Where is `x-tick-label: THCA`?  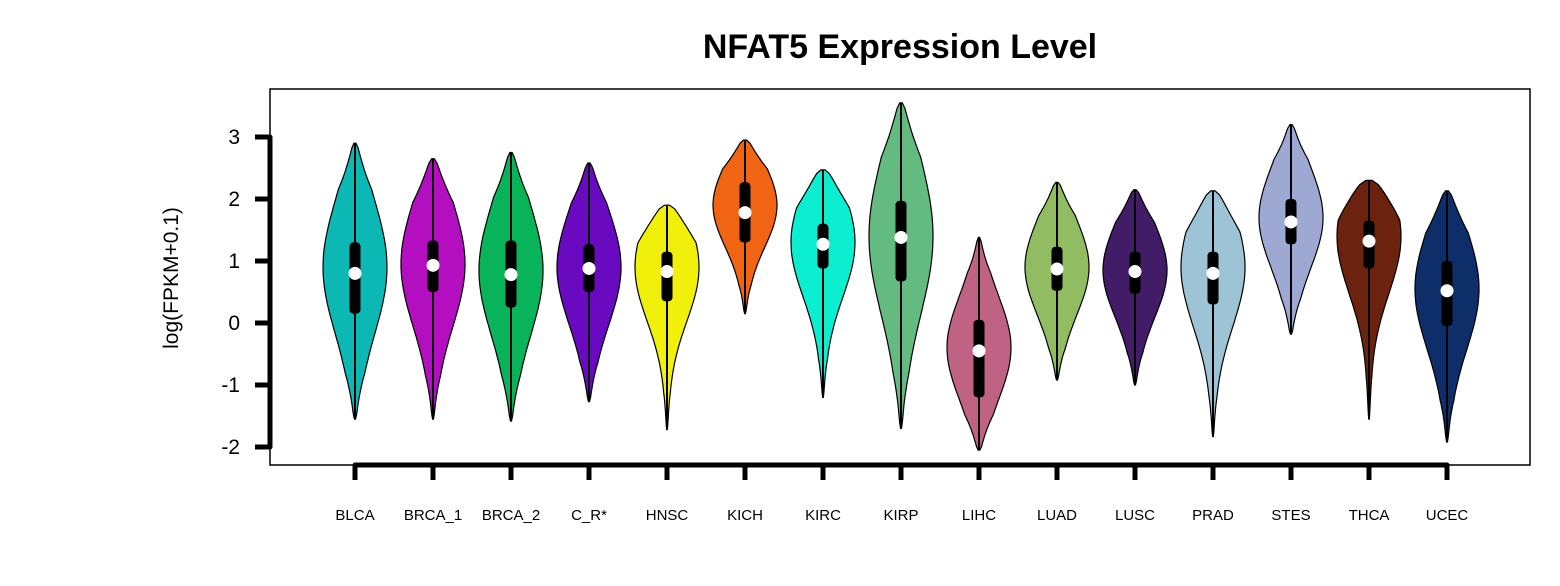
x-tick-label: THCA is located at coordinates (1369, 515).